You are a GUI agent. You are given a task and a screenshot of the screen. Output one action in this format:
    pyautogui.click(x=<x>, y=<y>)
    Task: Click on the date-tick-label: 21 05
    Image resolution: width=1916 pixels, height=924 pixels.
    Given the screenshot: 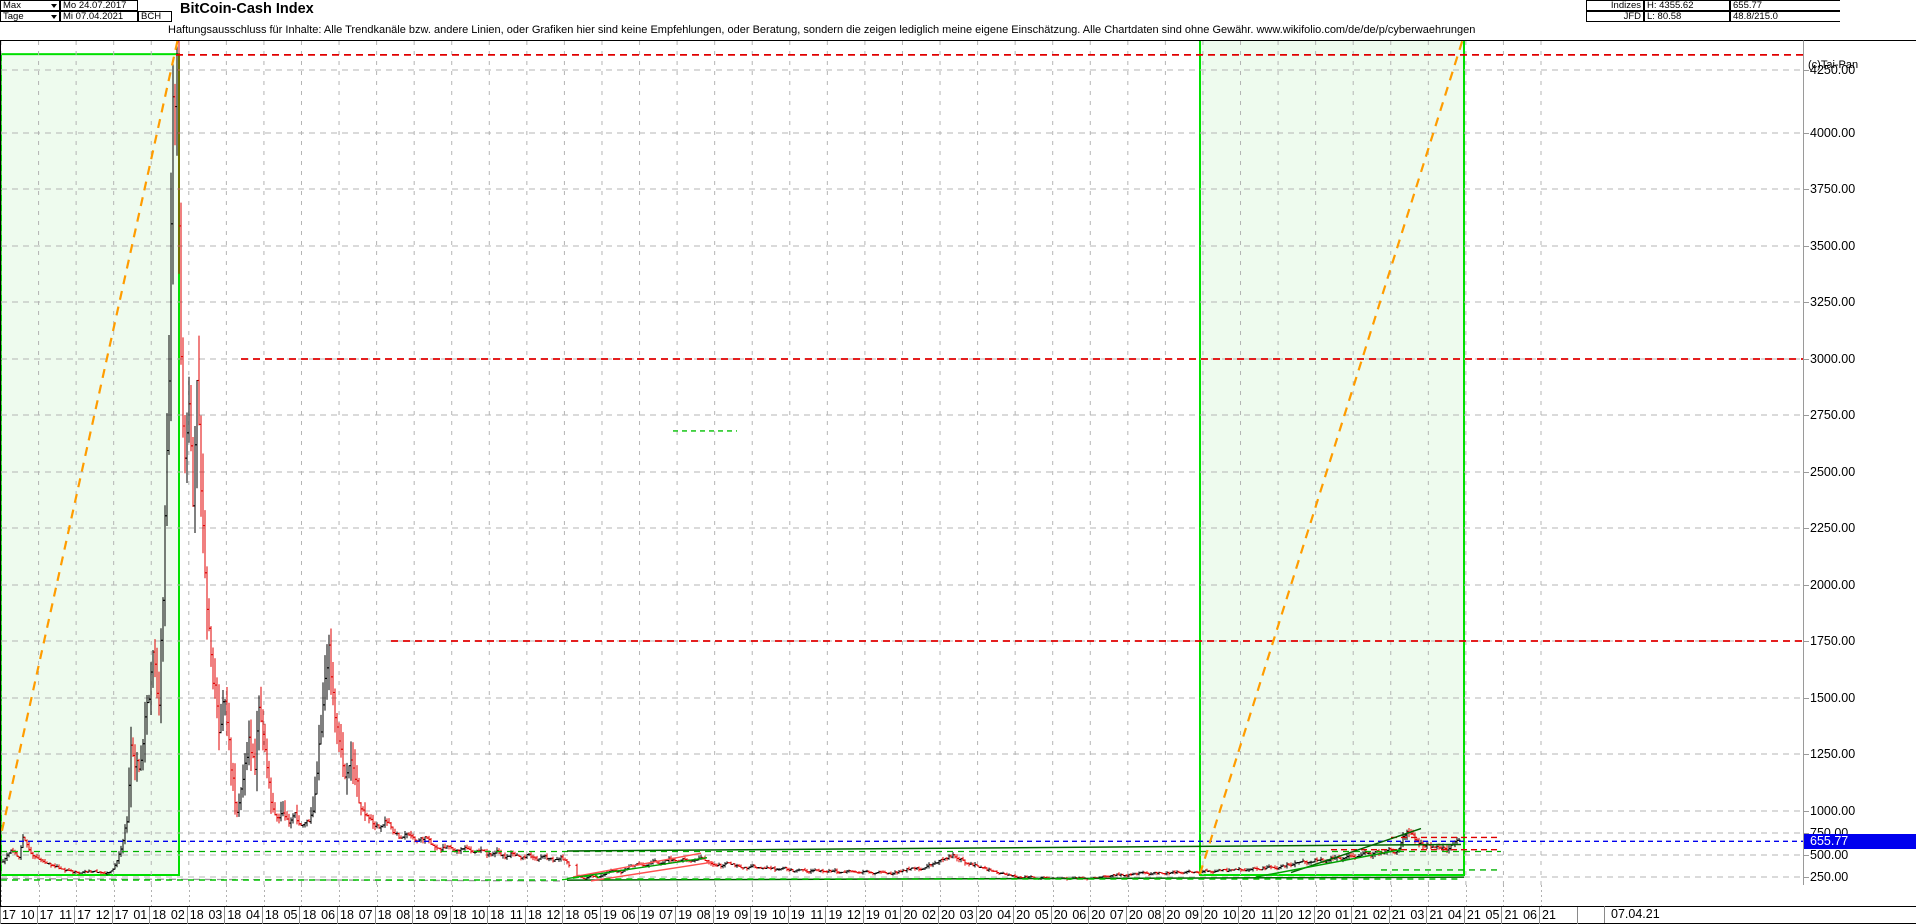 What is the action you would take?
    pyautogui.click(x=1484, y=915)
    